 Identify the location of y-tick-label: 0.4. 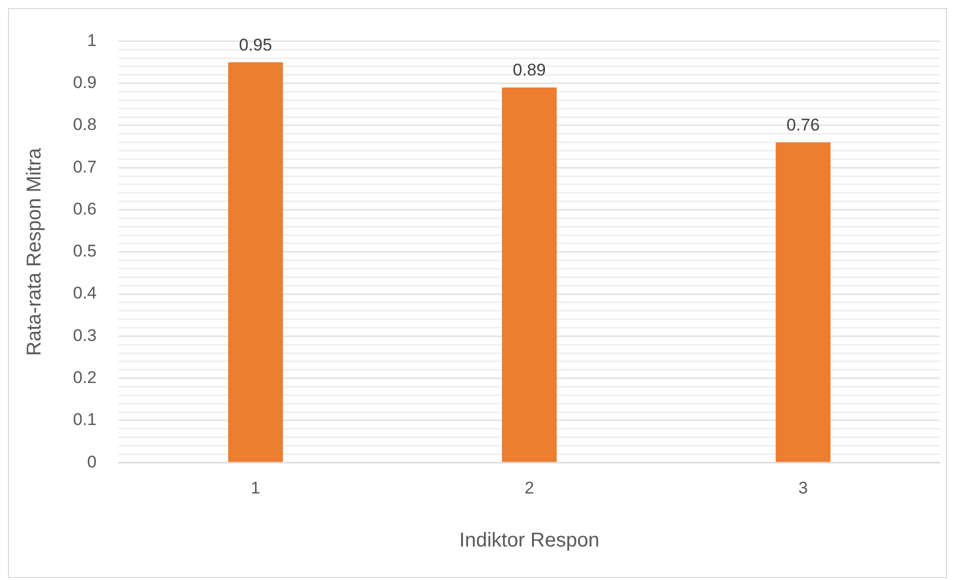
(84, 293).